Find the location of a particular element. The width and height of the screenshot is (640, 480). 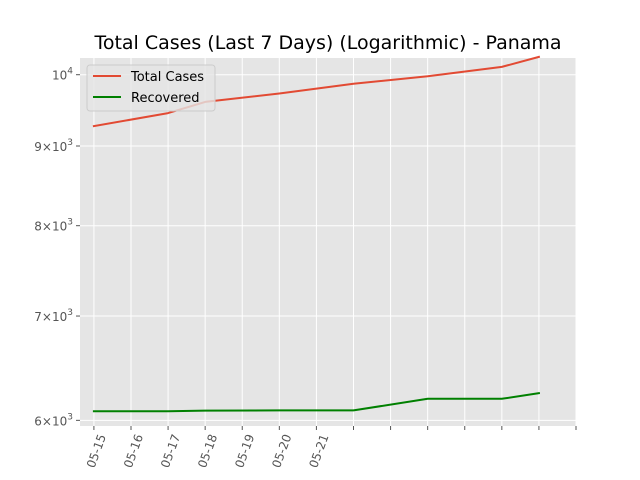

x-tick-label: 05-17 is located at coordinates (170, 451).